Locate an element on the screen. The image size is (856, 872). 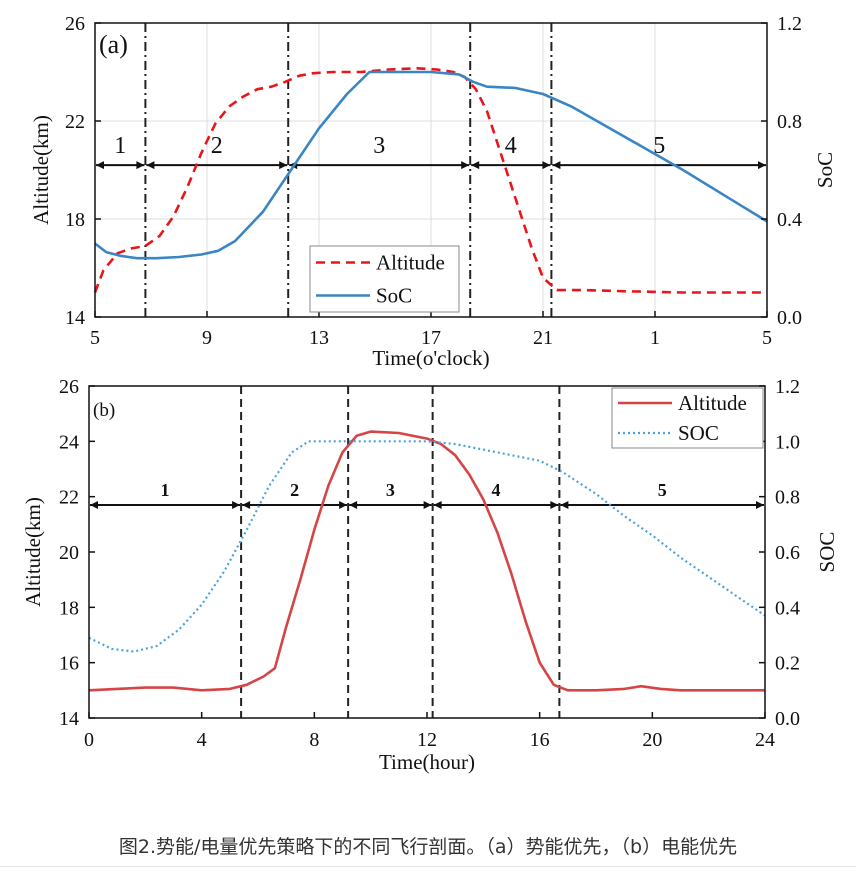
panel-label: (a) is located at coordinates (113, 44).